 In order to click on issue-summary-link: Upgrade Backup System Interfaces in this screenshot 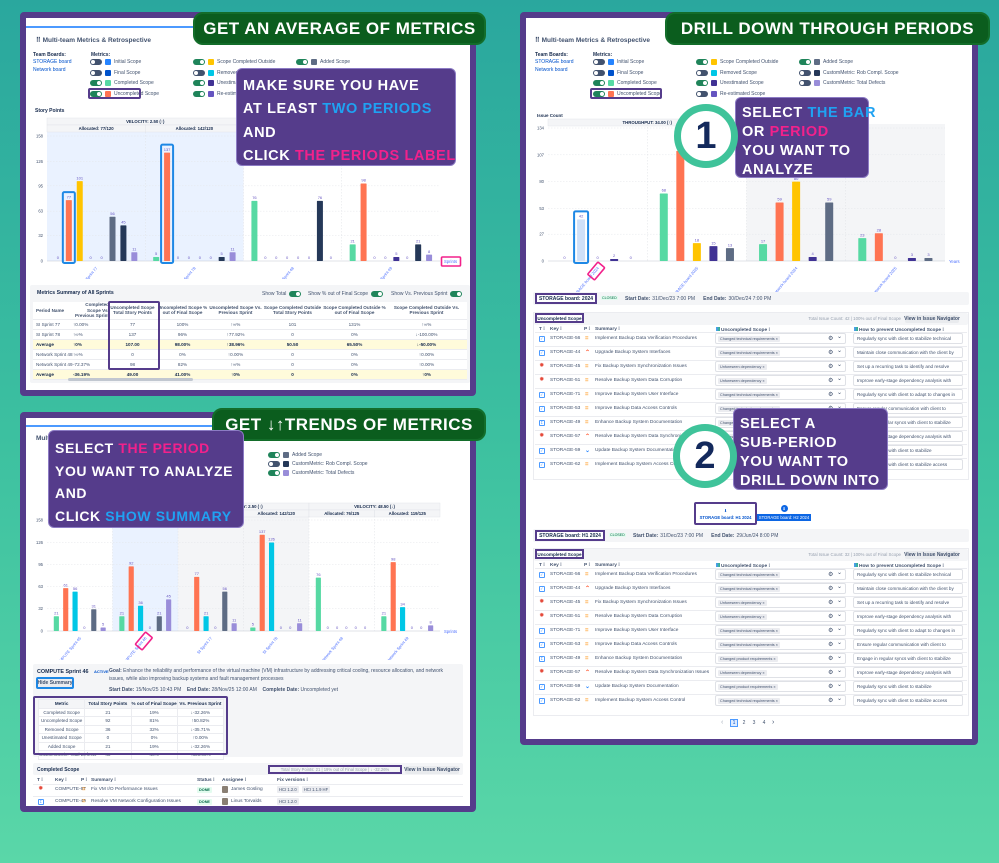, I will do `click(633, 588)`.